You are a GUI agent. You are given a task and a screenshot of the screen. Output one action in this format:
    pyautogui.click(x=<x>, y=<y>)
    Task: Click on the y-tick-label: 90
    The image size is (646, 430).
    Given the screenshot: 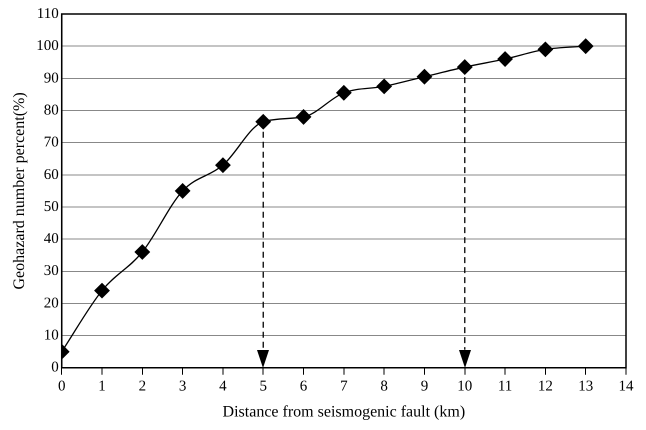 What is the action you would take?
    pyautogui.click(x=51, y=78)
    